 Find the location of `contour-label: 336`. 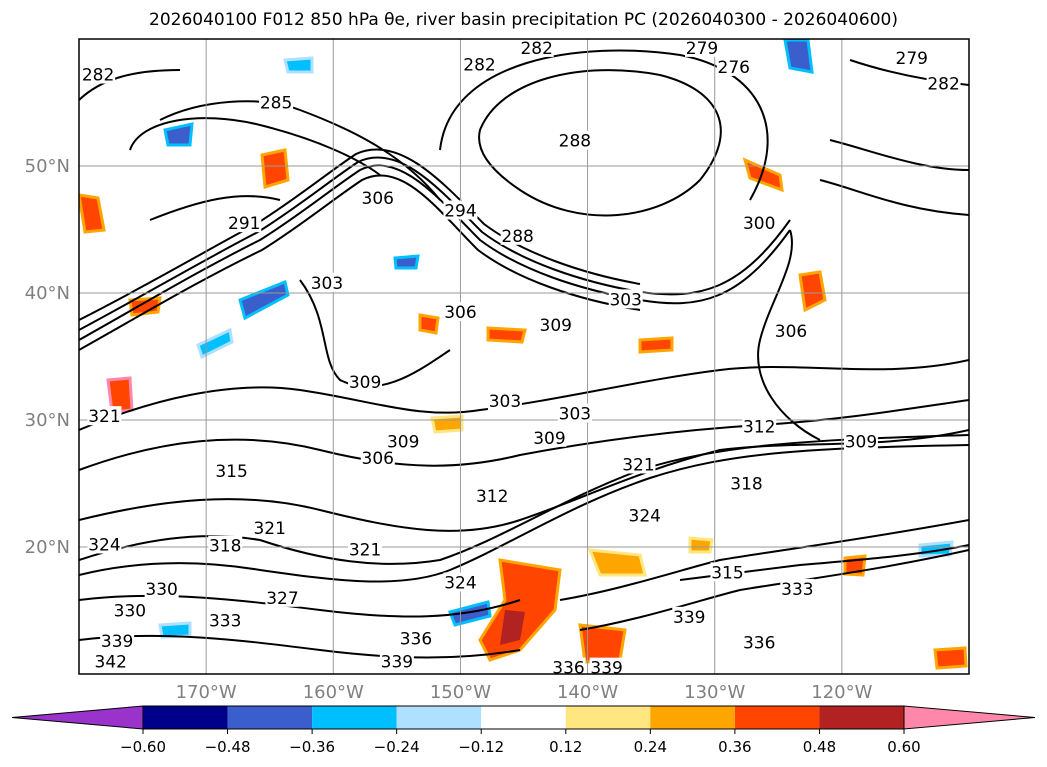

contour-label: 336 is located at coordinates (568, 669).